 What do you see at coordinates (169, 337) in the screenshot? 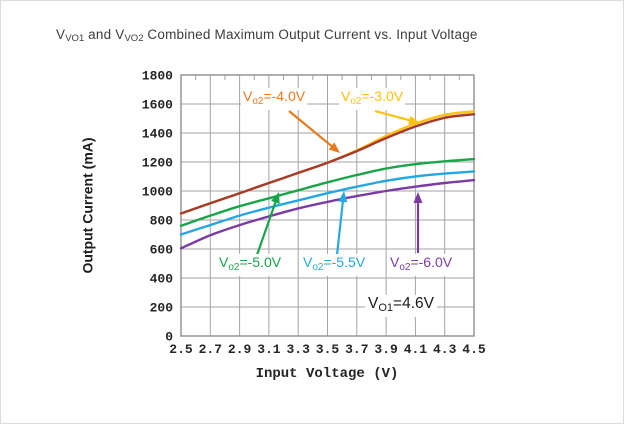
I see `y-tick-label: 0` at bounding box center [169, 337].